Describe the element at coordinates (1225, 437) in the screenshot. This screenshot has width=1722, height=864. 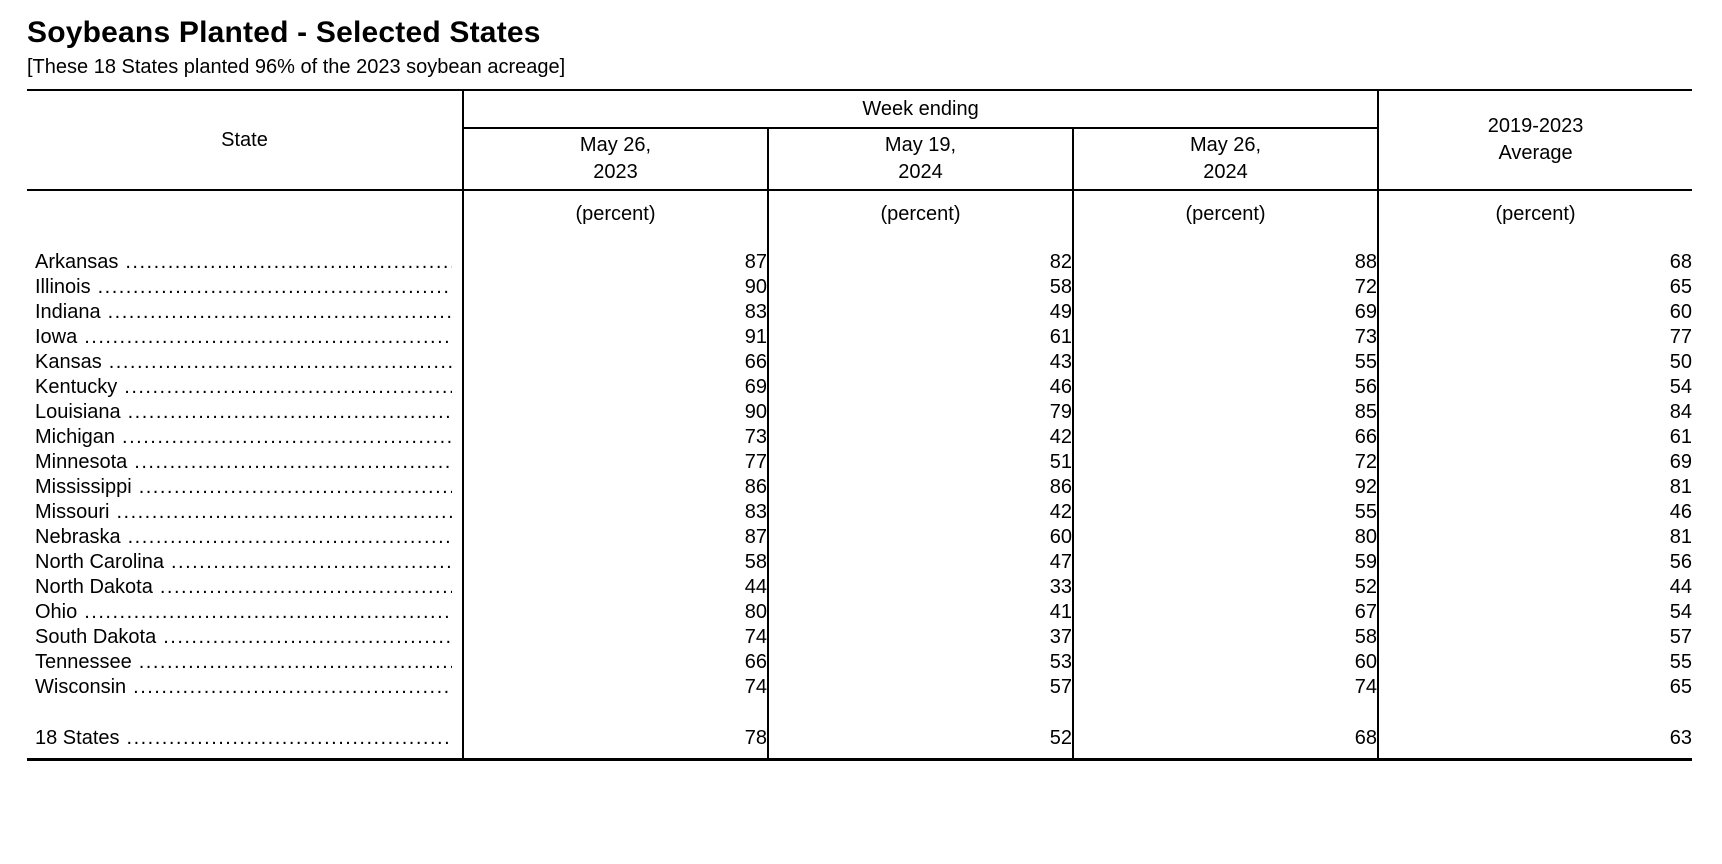
I see `value-cell: 66` at that location.